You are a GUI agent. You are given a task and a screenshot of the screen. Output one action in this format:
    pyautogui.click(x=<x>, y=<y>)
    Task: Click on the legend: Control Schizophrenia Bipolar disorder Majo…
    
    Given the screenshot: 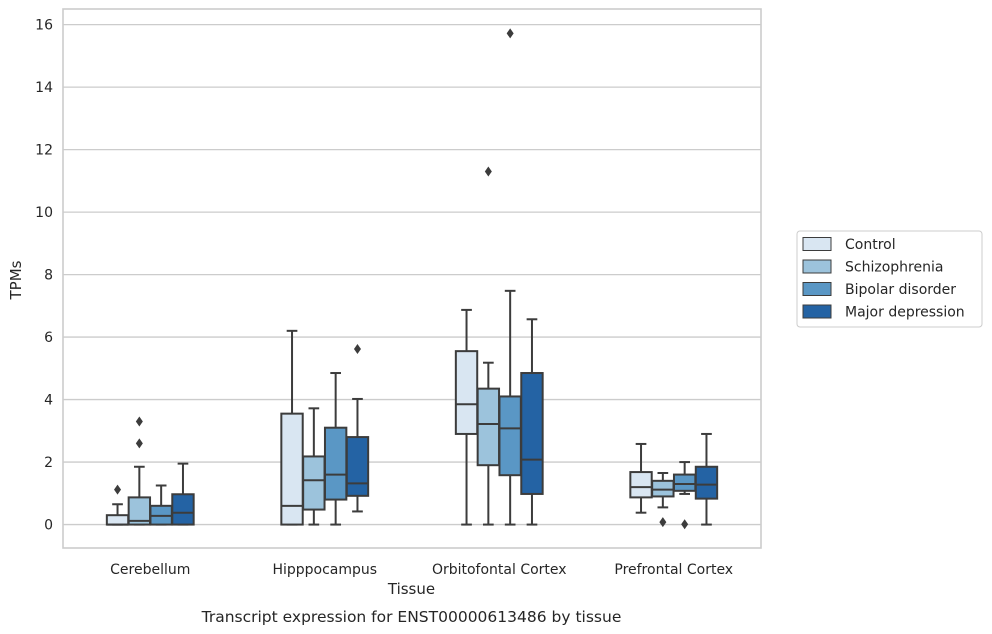 What is the action you would take?
    pyautogui.click(x=889, y=279)
    